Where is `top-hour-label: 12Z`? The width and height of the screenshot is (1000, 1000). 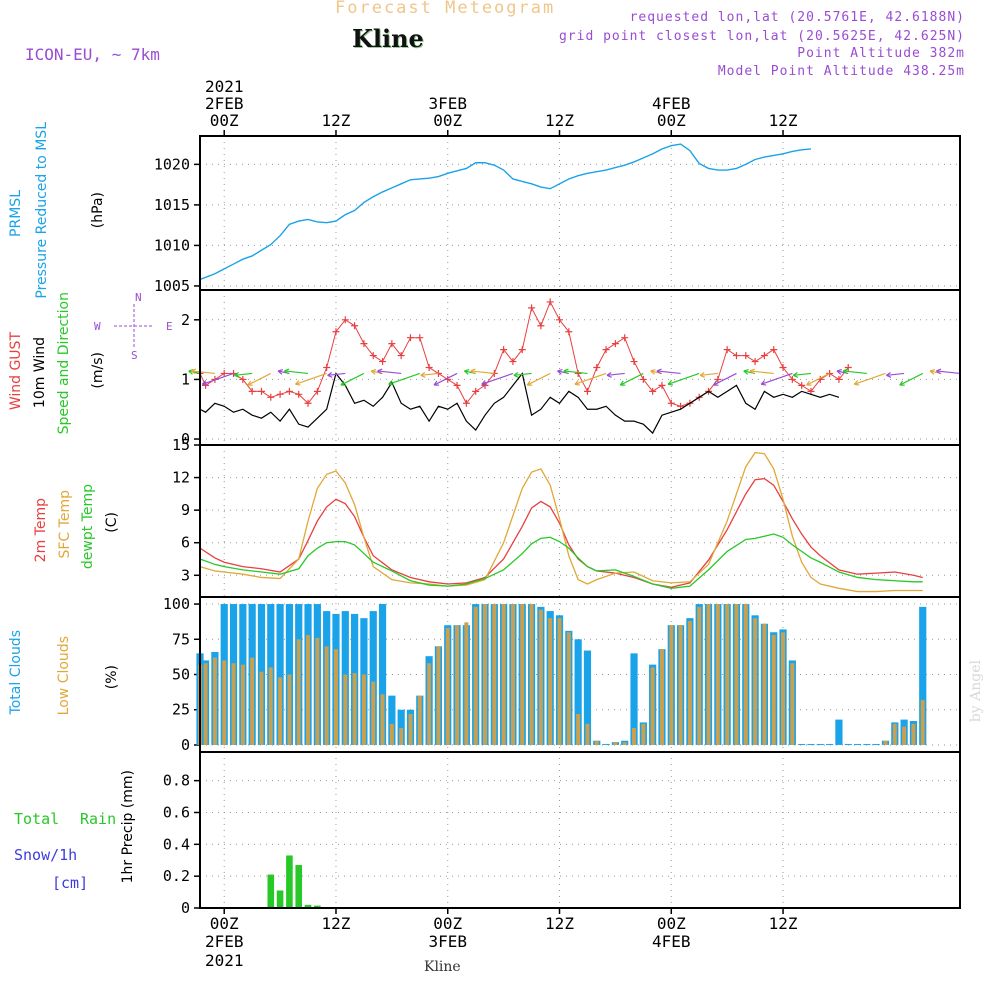
top-hour-label: 12Z is located at coordinates (336, 120).